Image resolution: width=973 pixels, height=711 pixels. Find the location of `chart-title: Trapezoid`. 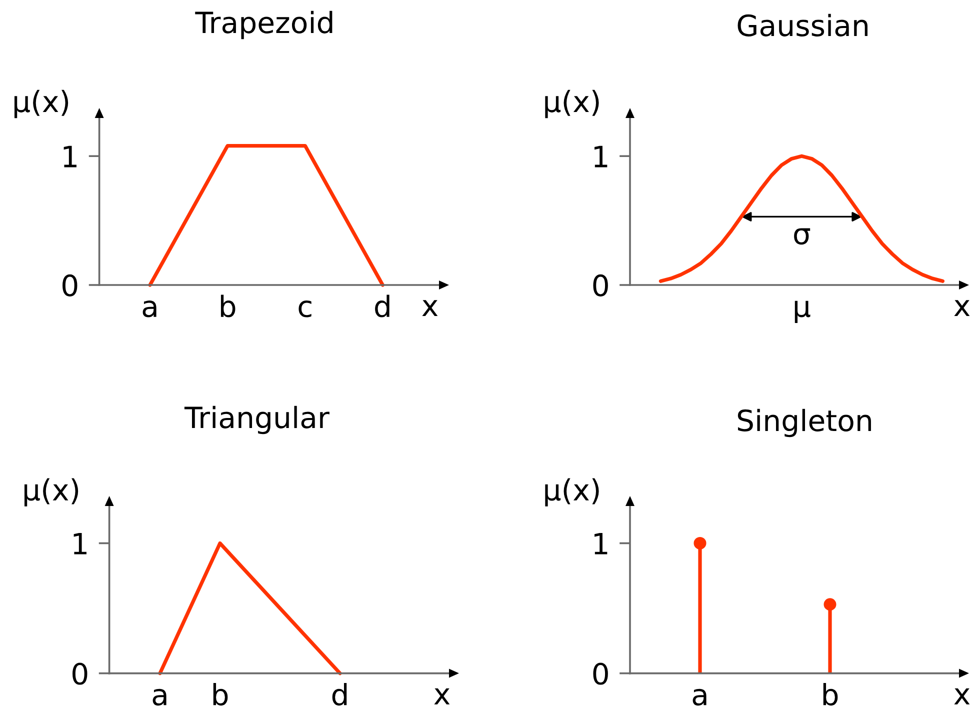

chart-title: Trapezoid is located at coordinates (263, 25).